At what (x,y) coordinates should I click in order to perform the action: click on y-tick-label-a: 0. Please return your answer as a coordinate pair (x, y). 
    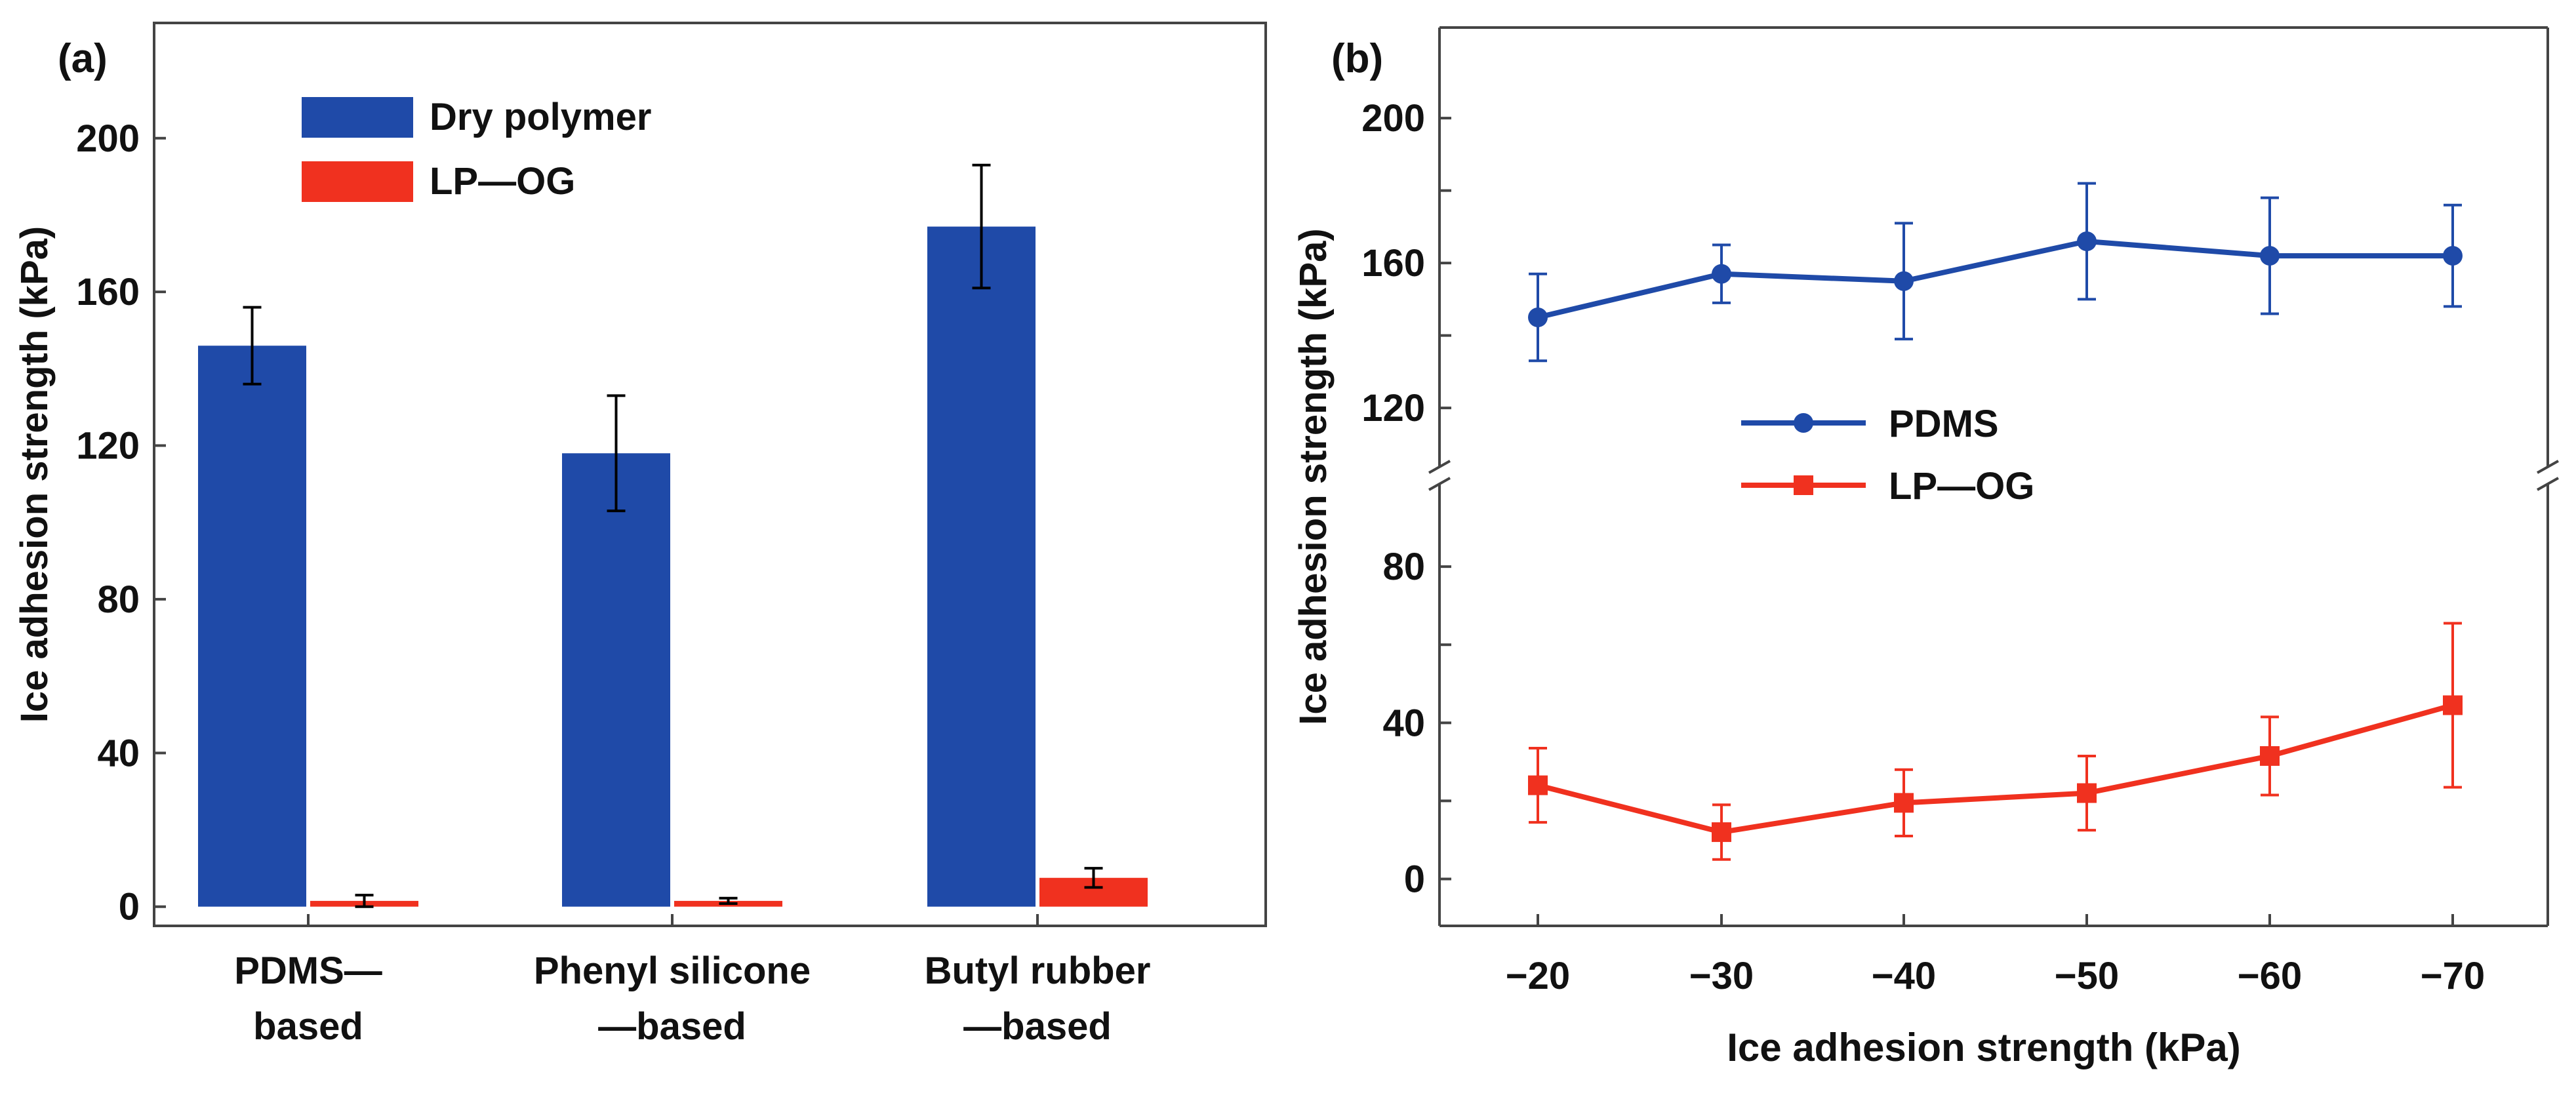
    Looking at the image, I should click on (129, 907).